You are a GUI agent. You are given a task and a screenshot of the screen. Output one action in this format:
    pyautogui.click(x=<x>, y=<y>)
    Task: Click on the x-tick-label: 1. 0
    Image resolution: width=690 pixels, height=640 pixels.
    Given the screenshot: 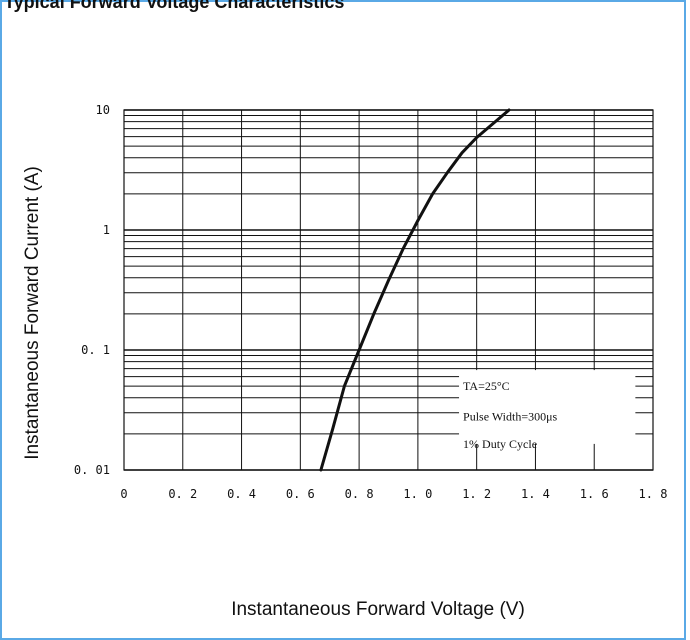 What is the action you would take?
    pyautogui.click(x=417, y=494)
    